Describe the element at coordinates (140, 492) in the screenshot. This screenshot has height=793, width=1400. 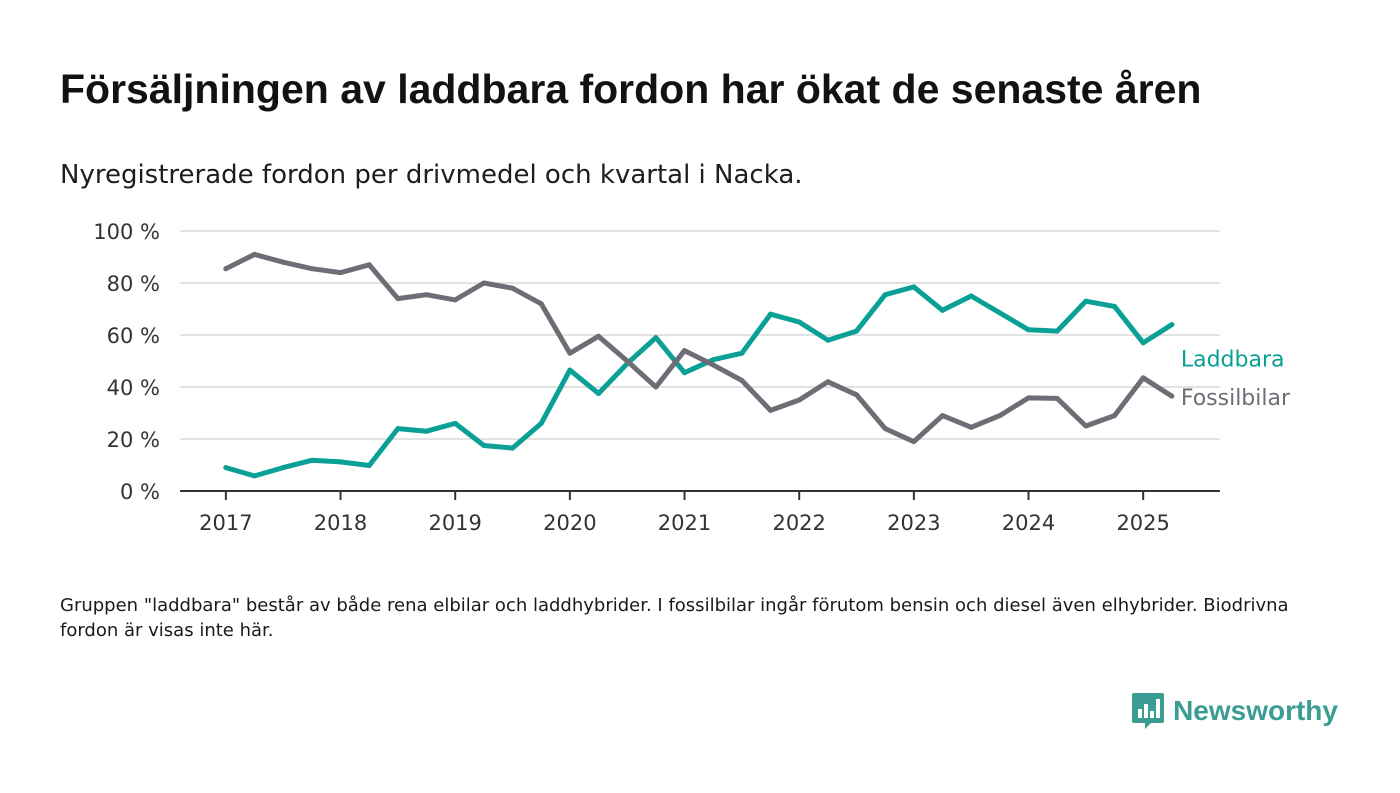
I see `y-tick-label: 0 %` at that location.